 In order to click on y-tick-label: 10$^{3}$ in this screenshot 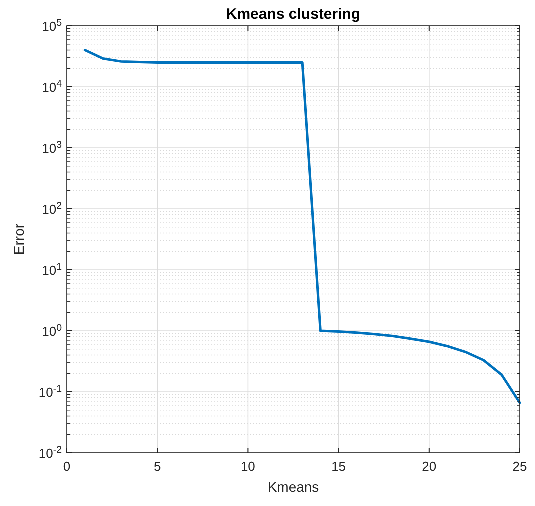, I will do `click(52, 148)`.